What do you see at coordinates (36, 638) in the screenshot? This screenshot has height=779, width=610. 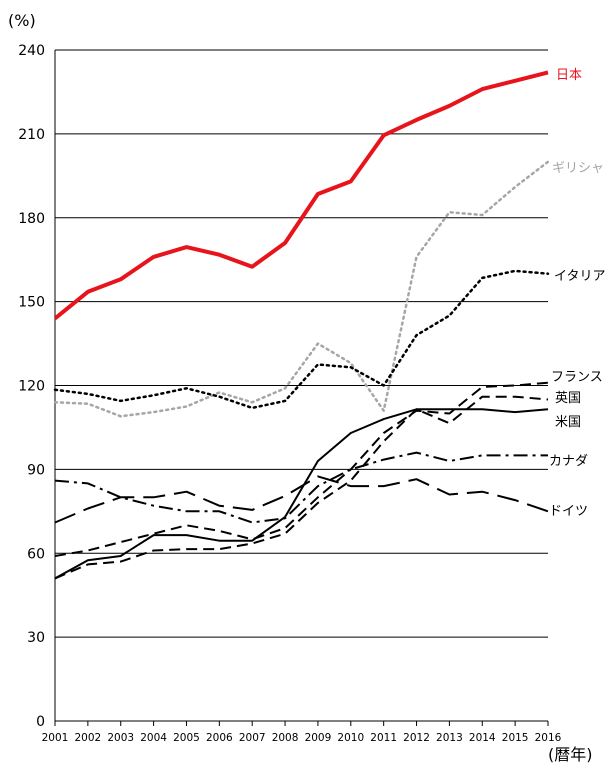 I see `y-tick-label: 30` at bounding box center [36, 638].